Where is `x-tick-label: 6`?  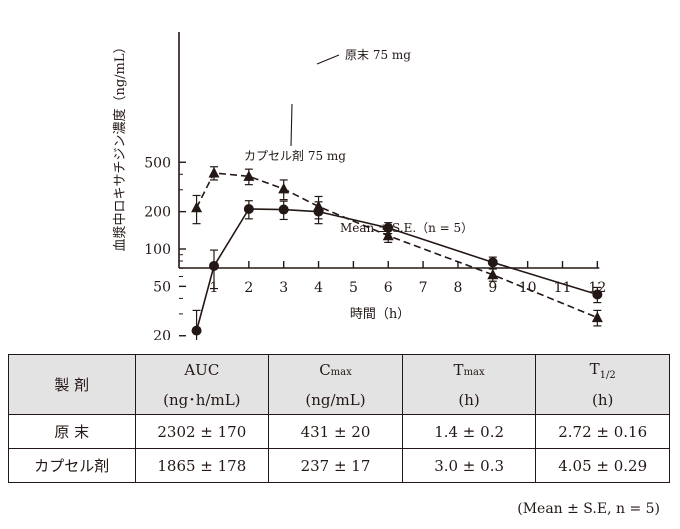
x-tick-label: 6 is located at coordinates (388, 288).